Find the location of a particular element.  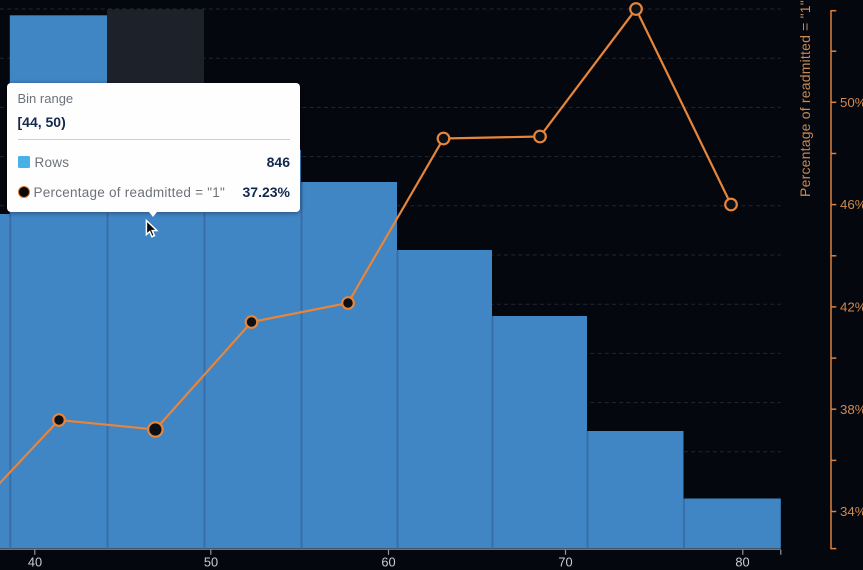

svg-text: 46% is located at coordinates (851, 204).